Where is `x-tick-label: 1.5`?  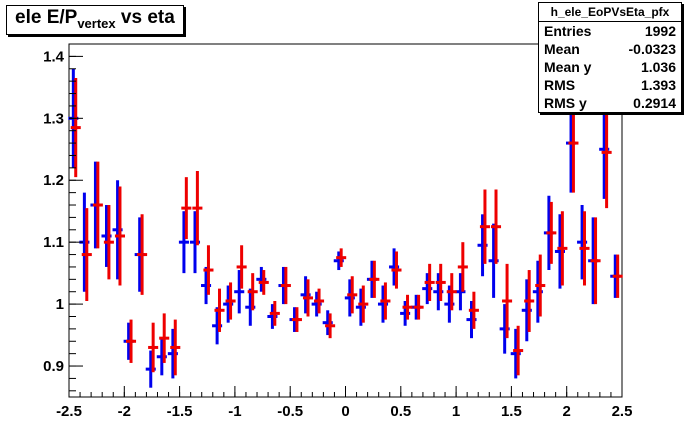 x-tick-label: 1.5 is located at coordinates (511, 411).